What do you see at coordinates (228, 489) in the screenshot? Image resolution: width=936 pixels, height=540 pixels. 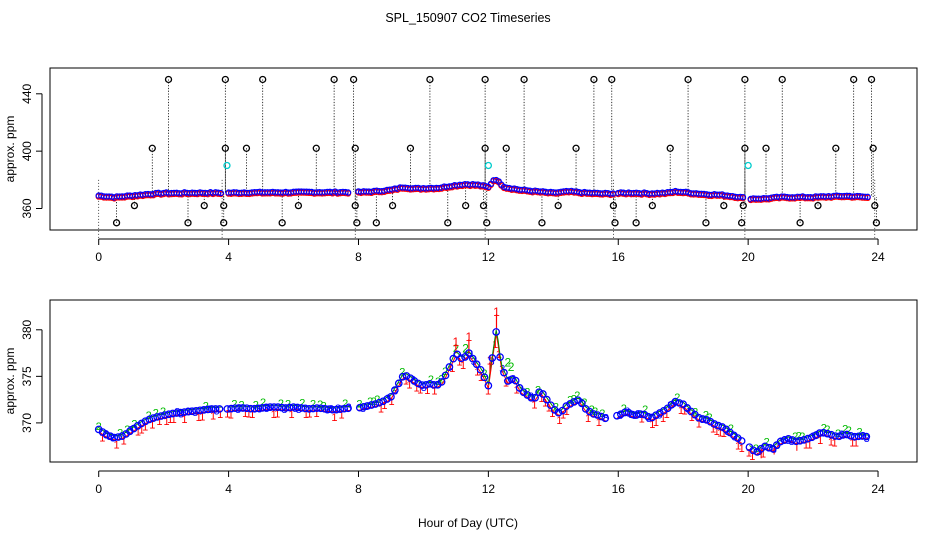 I see `x-tick-label: 4` at bounding box center [228, 489].